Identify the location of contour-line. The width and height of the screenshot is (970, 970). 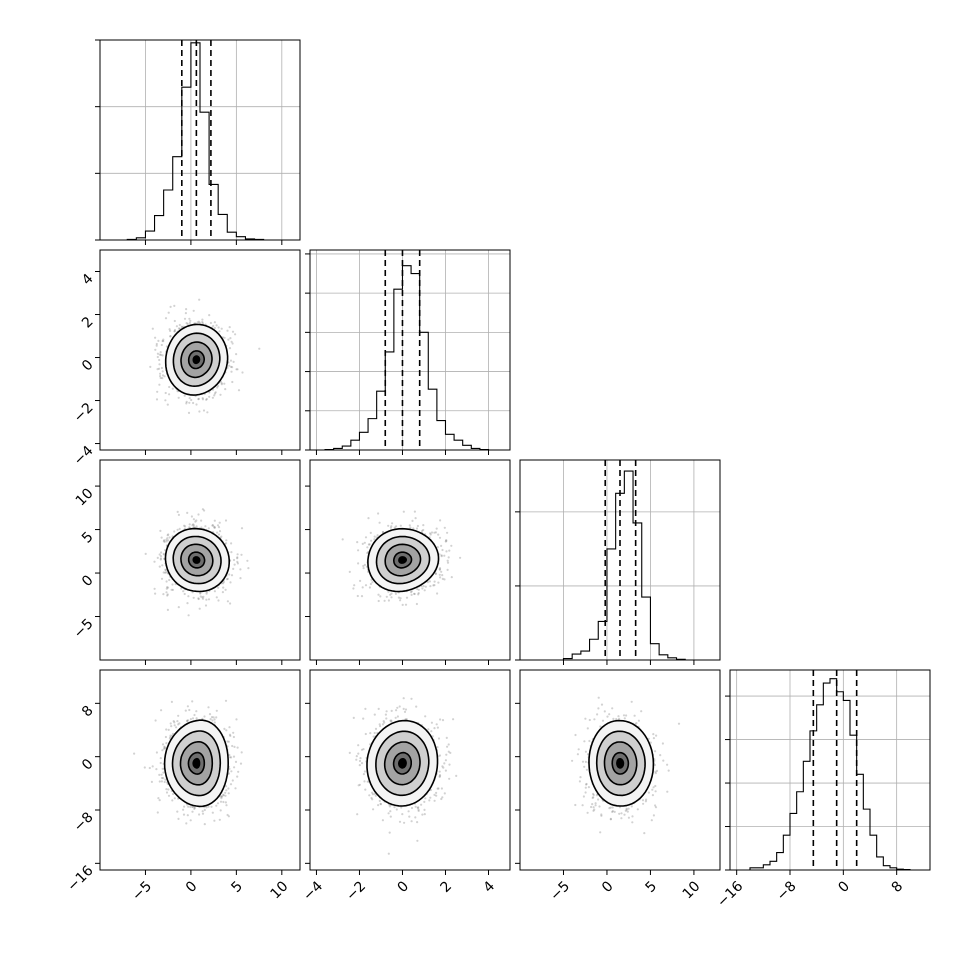
(196, 360).